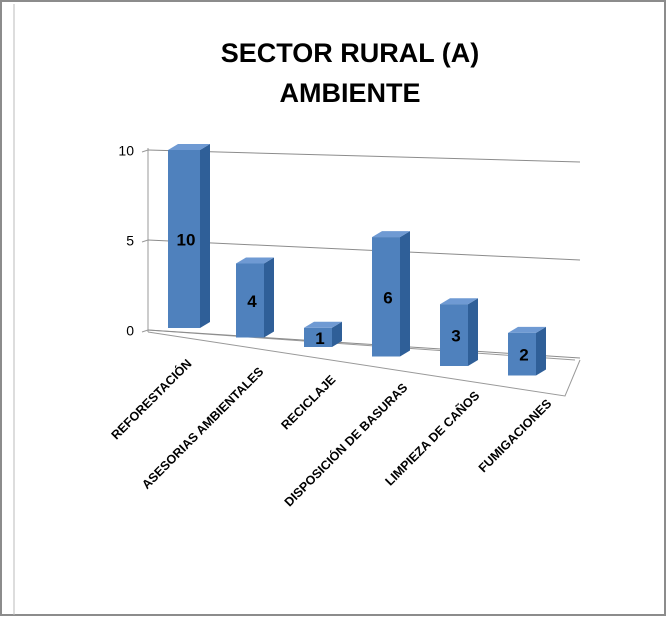 The height and width of the screenshot is (617, 668). What do you see at coordinates (364, 364) in the screenshot?
I see `floor-front` at bounding box center [364, 364].